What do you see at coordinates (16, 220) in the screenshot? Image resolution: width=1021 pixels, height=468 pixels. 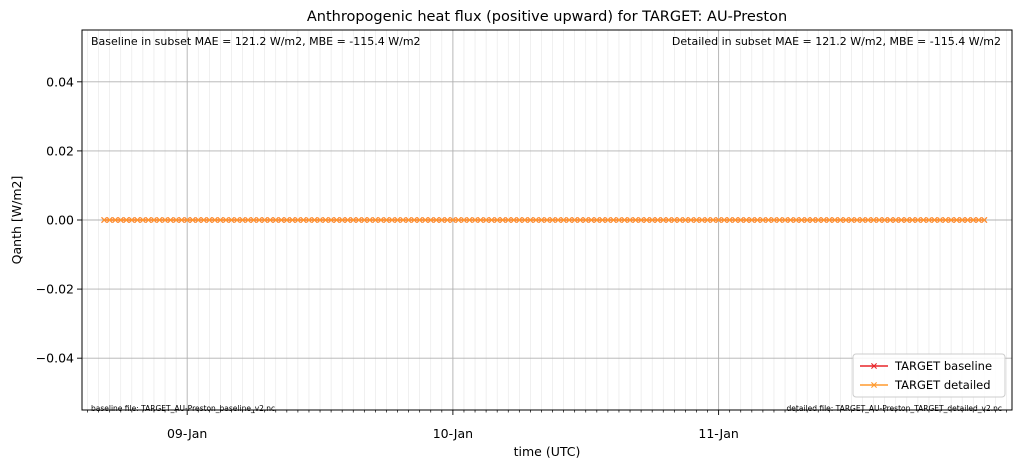 I see `y-axis-label: Qanth [W/m2]` at bounding box center [16, 220].